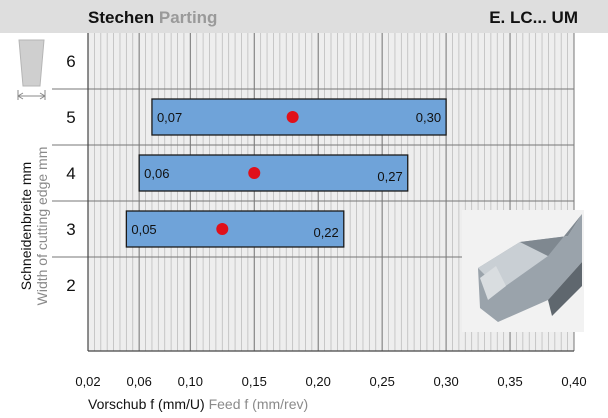 Image resolution: width=608 pixels, height=418 pixels. I want to click on x-tick-label: 0,35, so click(509, 381).